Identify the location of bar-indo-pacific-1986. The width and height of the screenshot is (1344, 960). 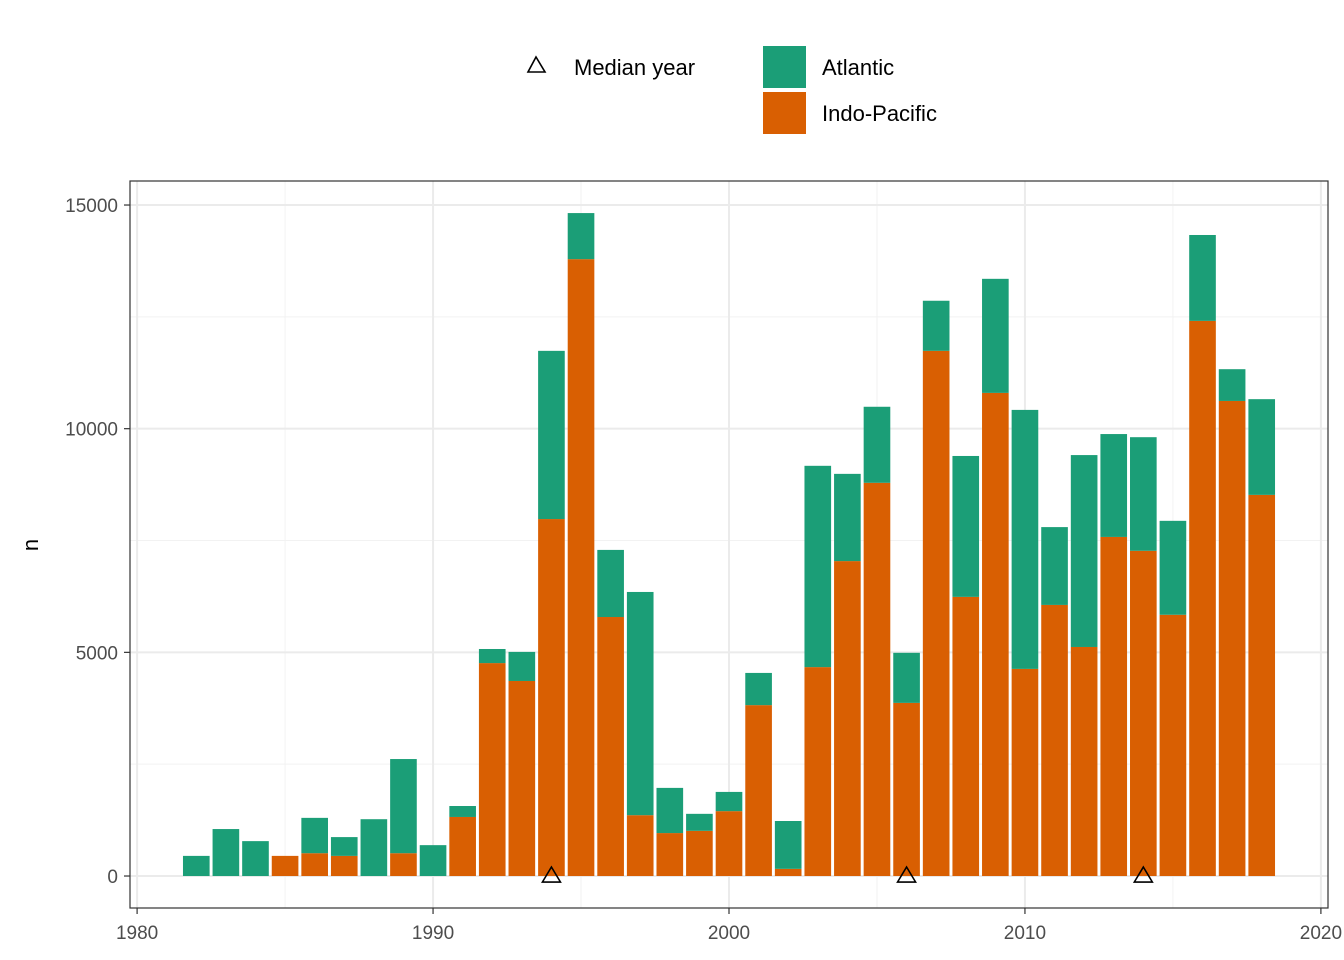
(314, 865).